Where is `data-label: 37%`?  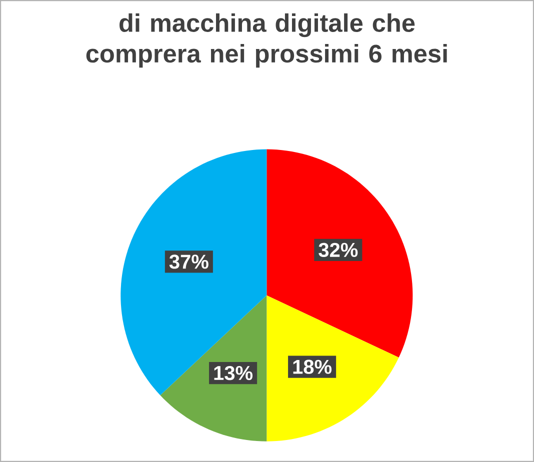
data-label: 37% is located at coordinates (188, 261).